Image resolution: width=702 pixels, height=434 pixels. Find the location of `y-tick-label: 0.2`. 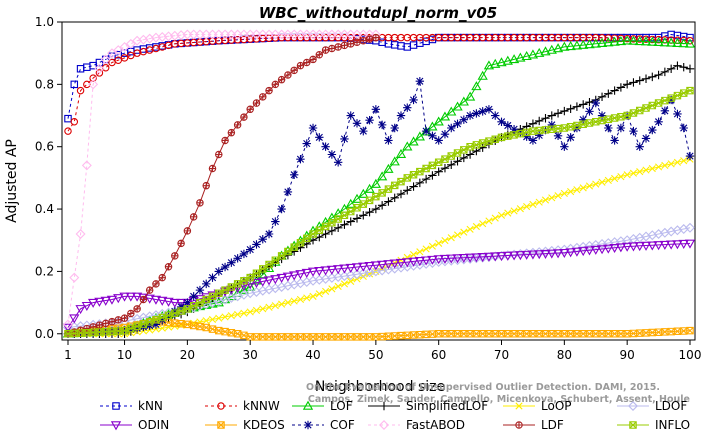

y-tick-label: 0.2 is located at coordinates (44, 271).